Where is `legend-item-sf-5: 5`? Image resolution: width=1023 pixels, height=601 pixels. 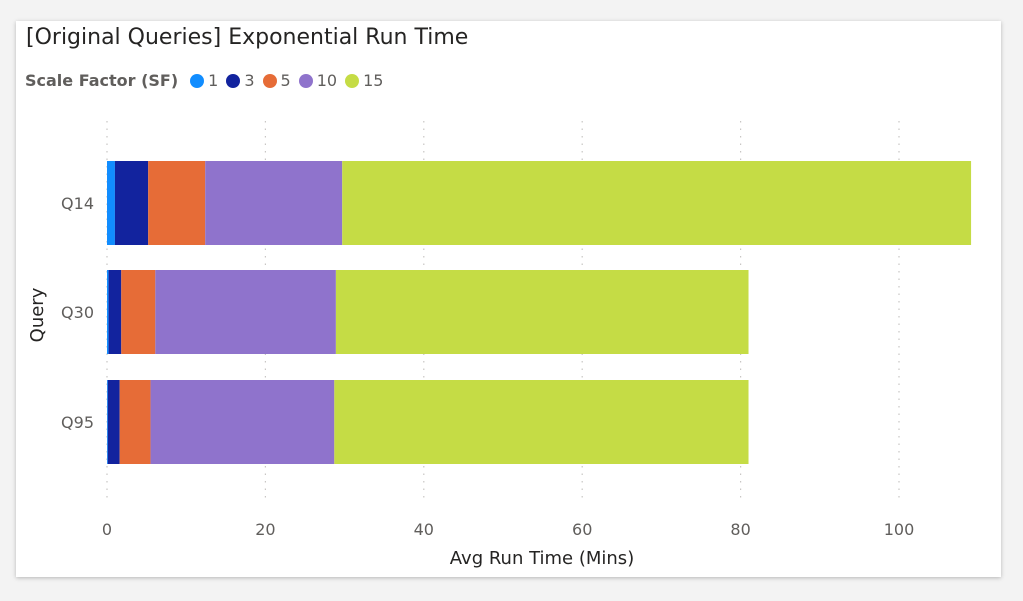
legend-item-sf-5: 5 is located at coordinates (276, 80).